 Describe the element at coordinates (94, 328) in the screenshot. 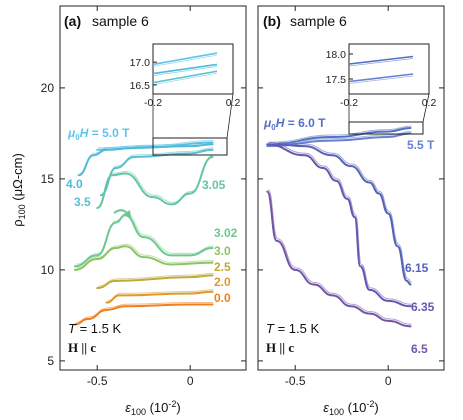

I see `panel-a-temperature: T = 1.5 K` at that location.